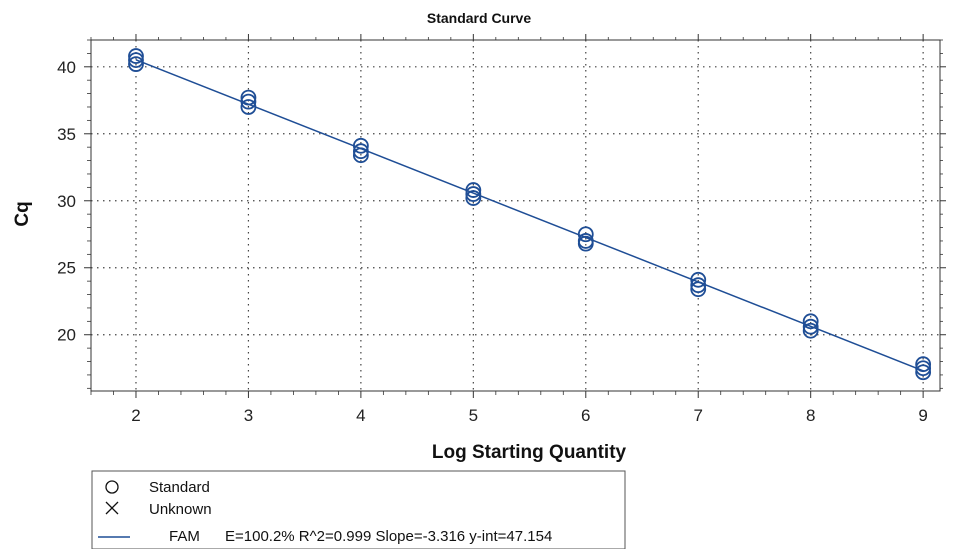  I want to click on legend-standard-marker, so click(112, 487).